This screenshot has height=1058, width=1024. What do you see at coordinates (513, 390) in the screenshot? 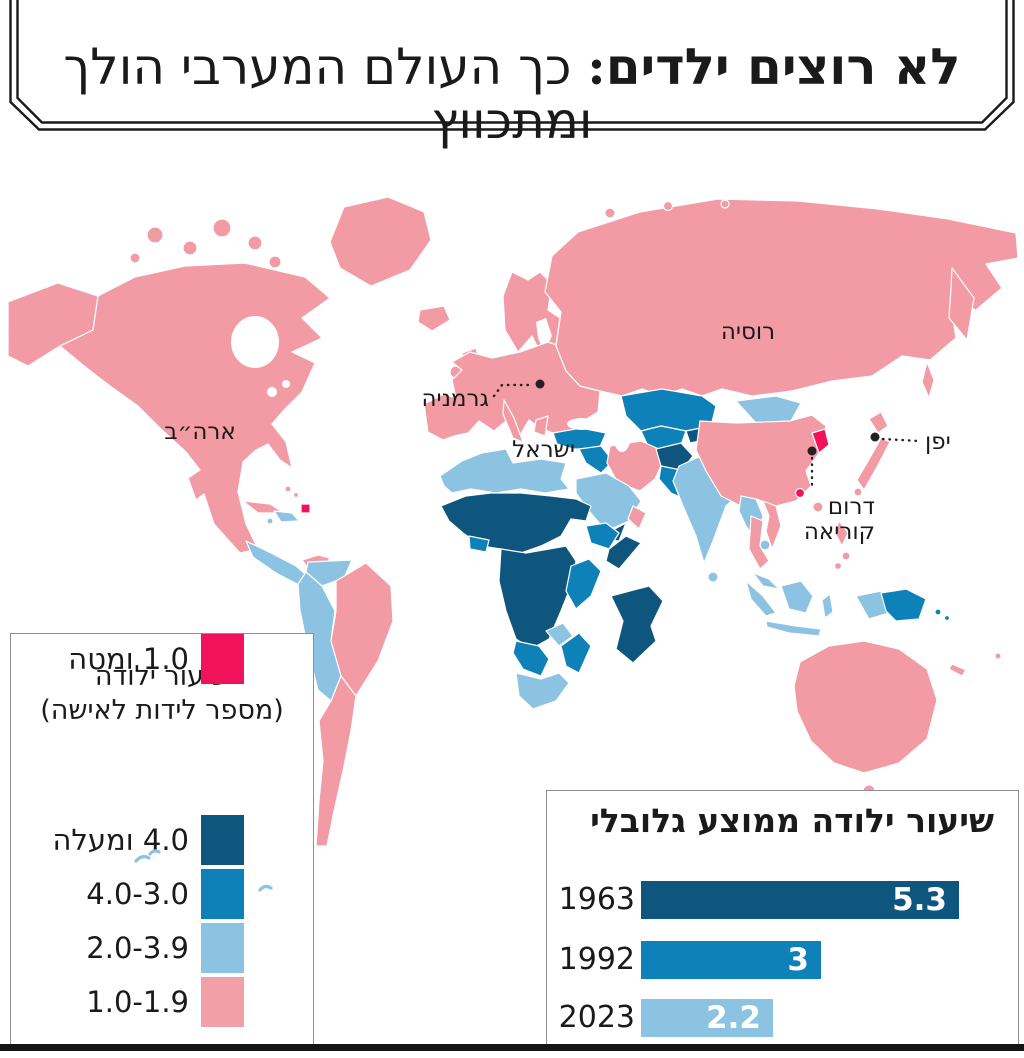
I see `germany-leader-line` at bounding box center [513, 390].